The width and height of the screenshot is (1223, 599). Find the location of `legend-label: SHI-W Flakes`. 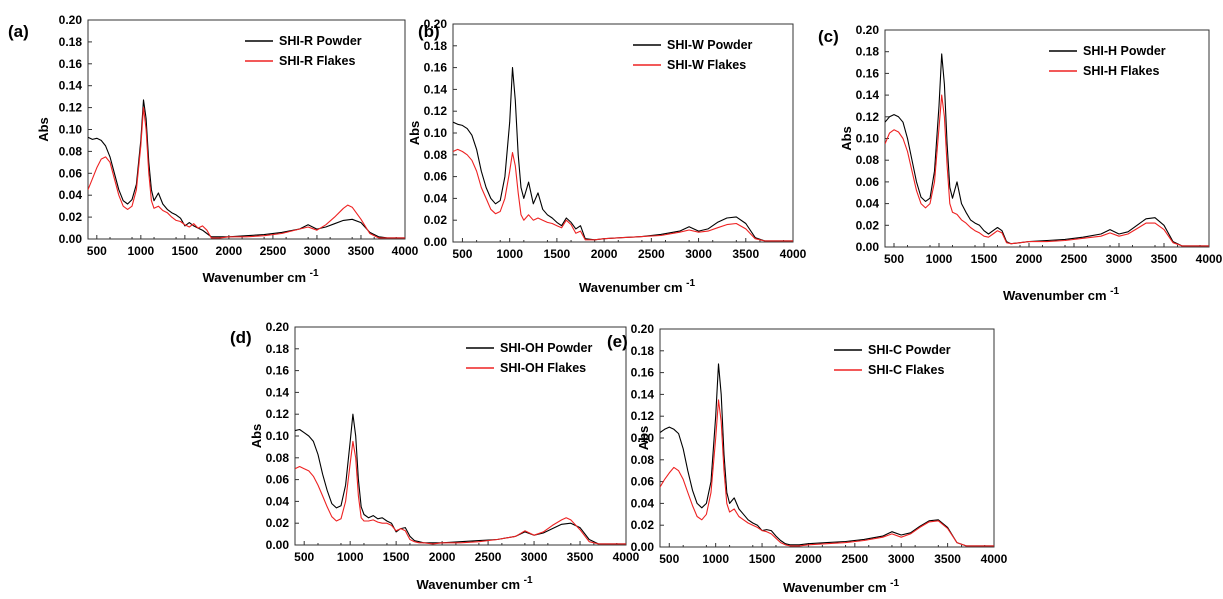

legend-label: SHI-W Flakes is located at coordinates (706, 65).